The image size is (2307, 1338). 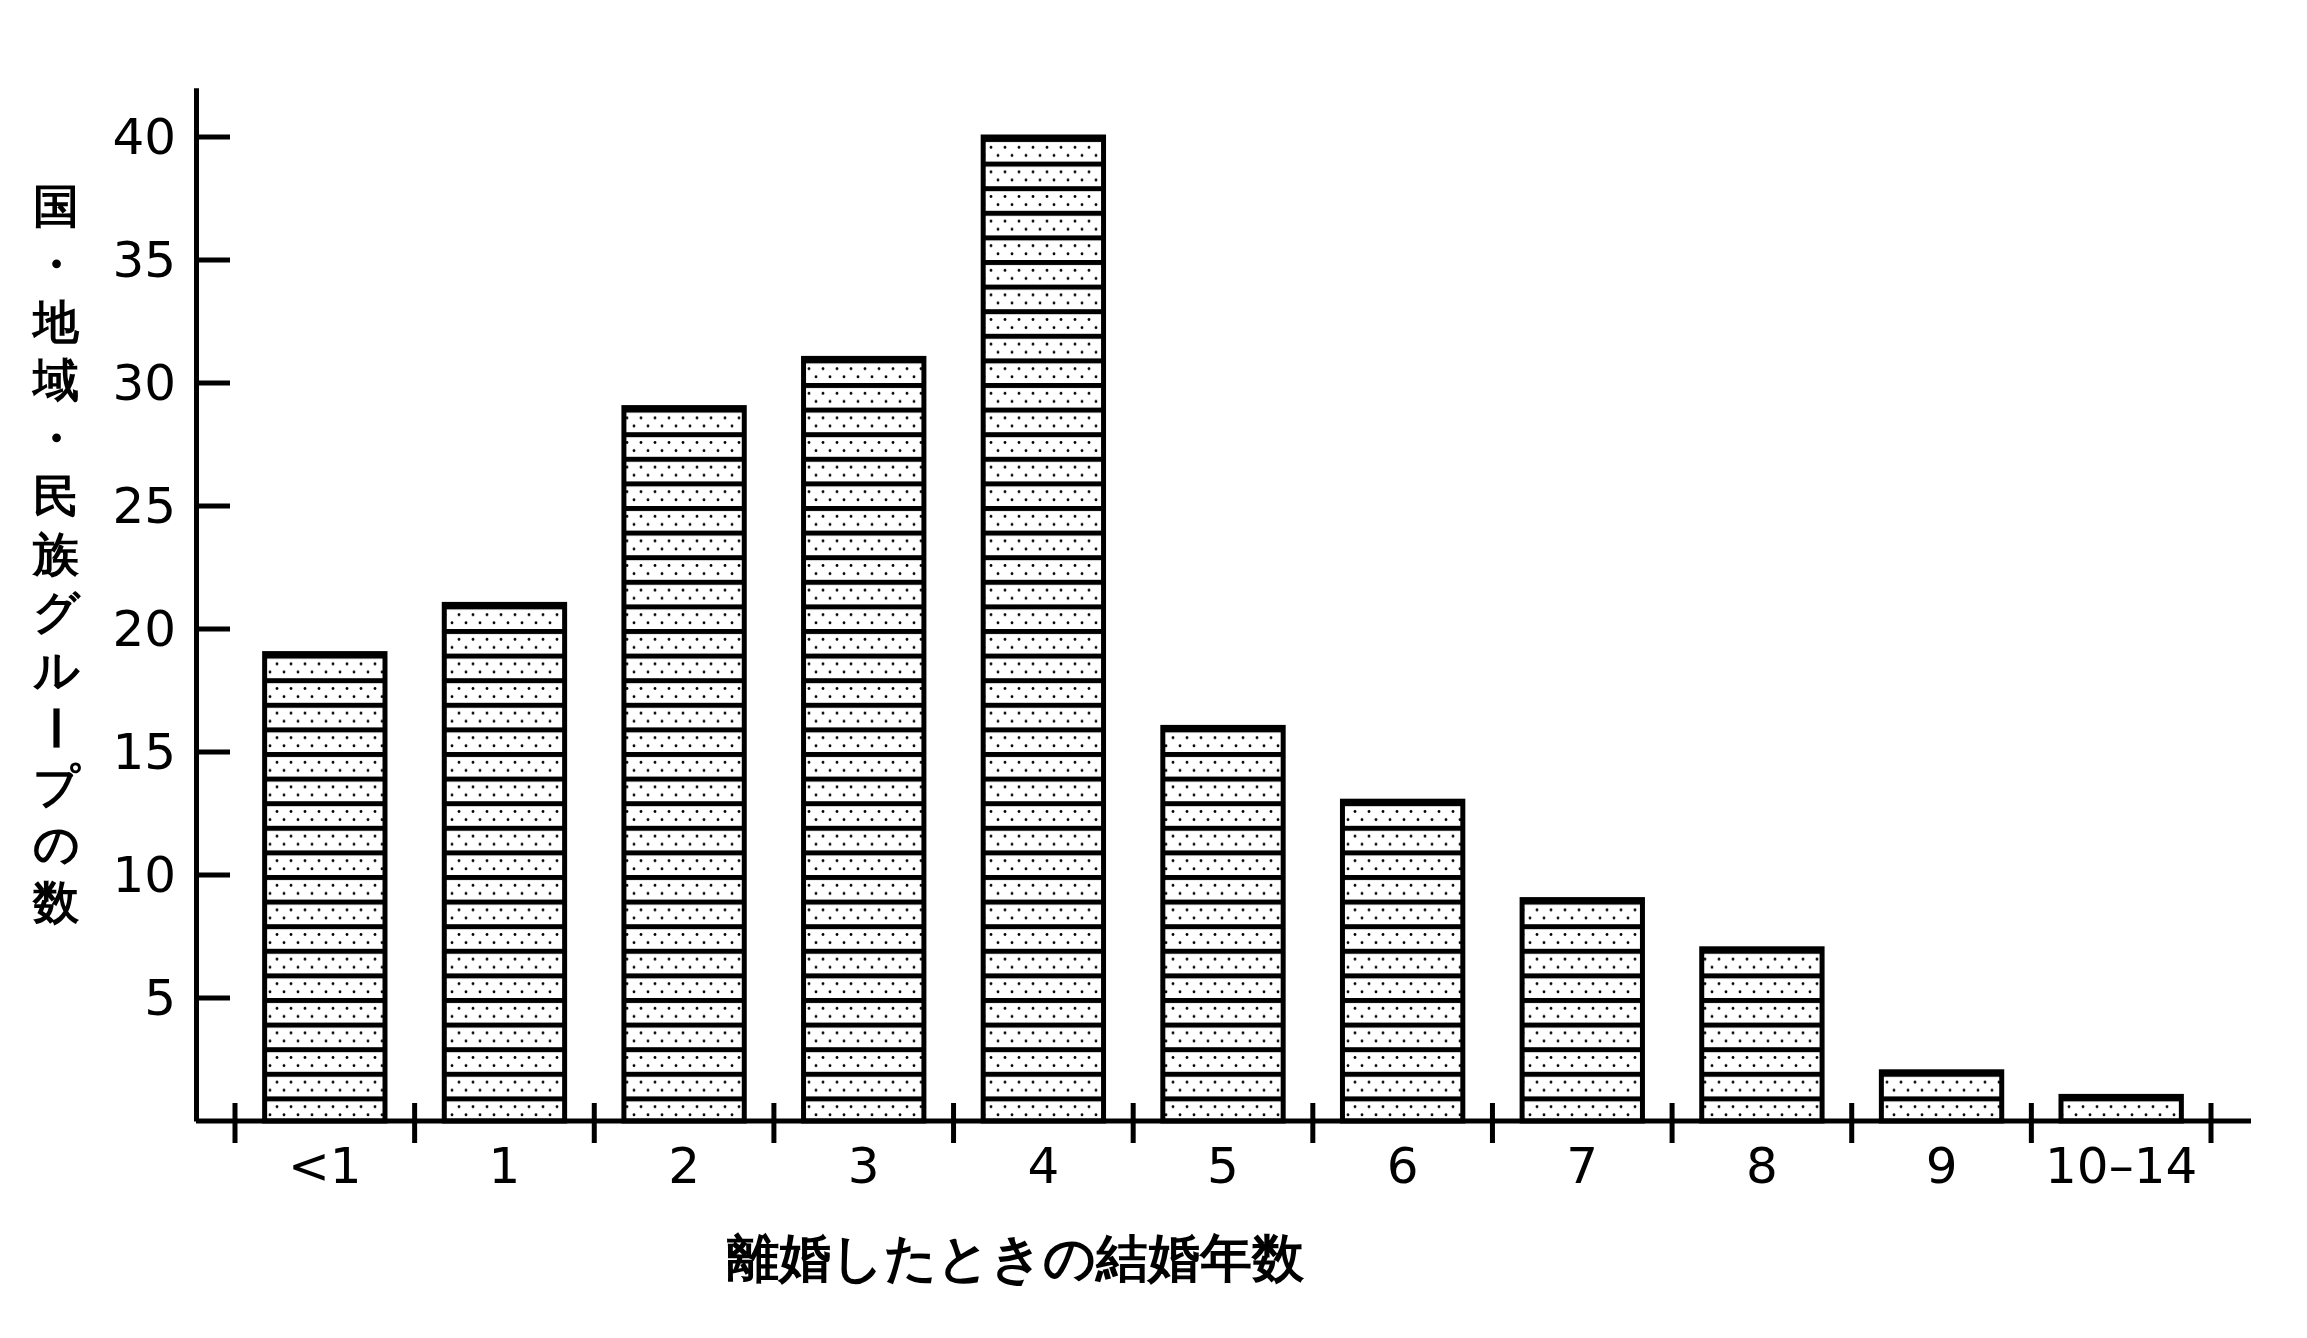 I want to click on y-tick-label: 5, so click(x=160, y=997).